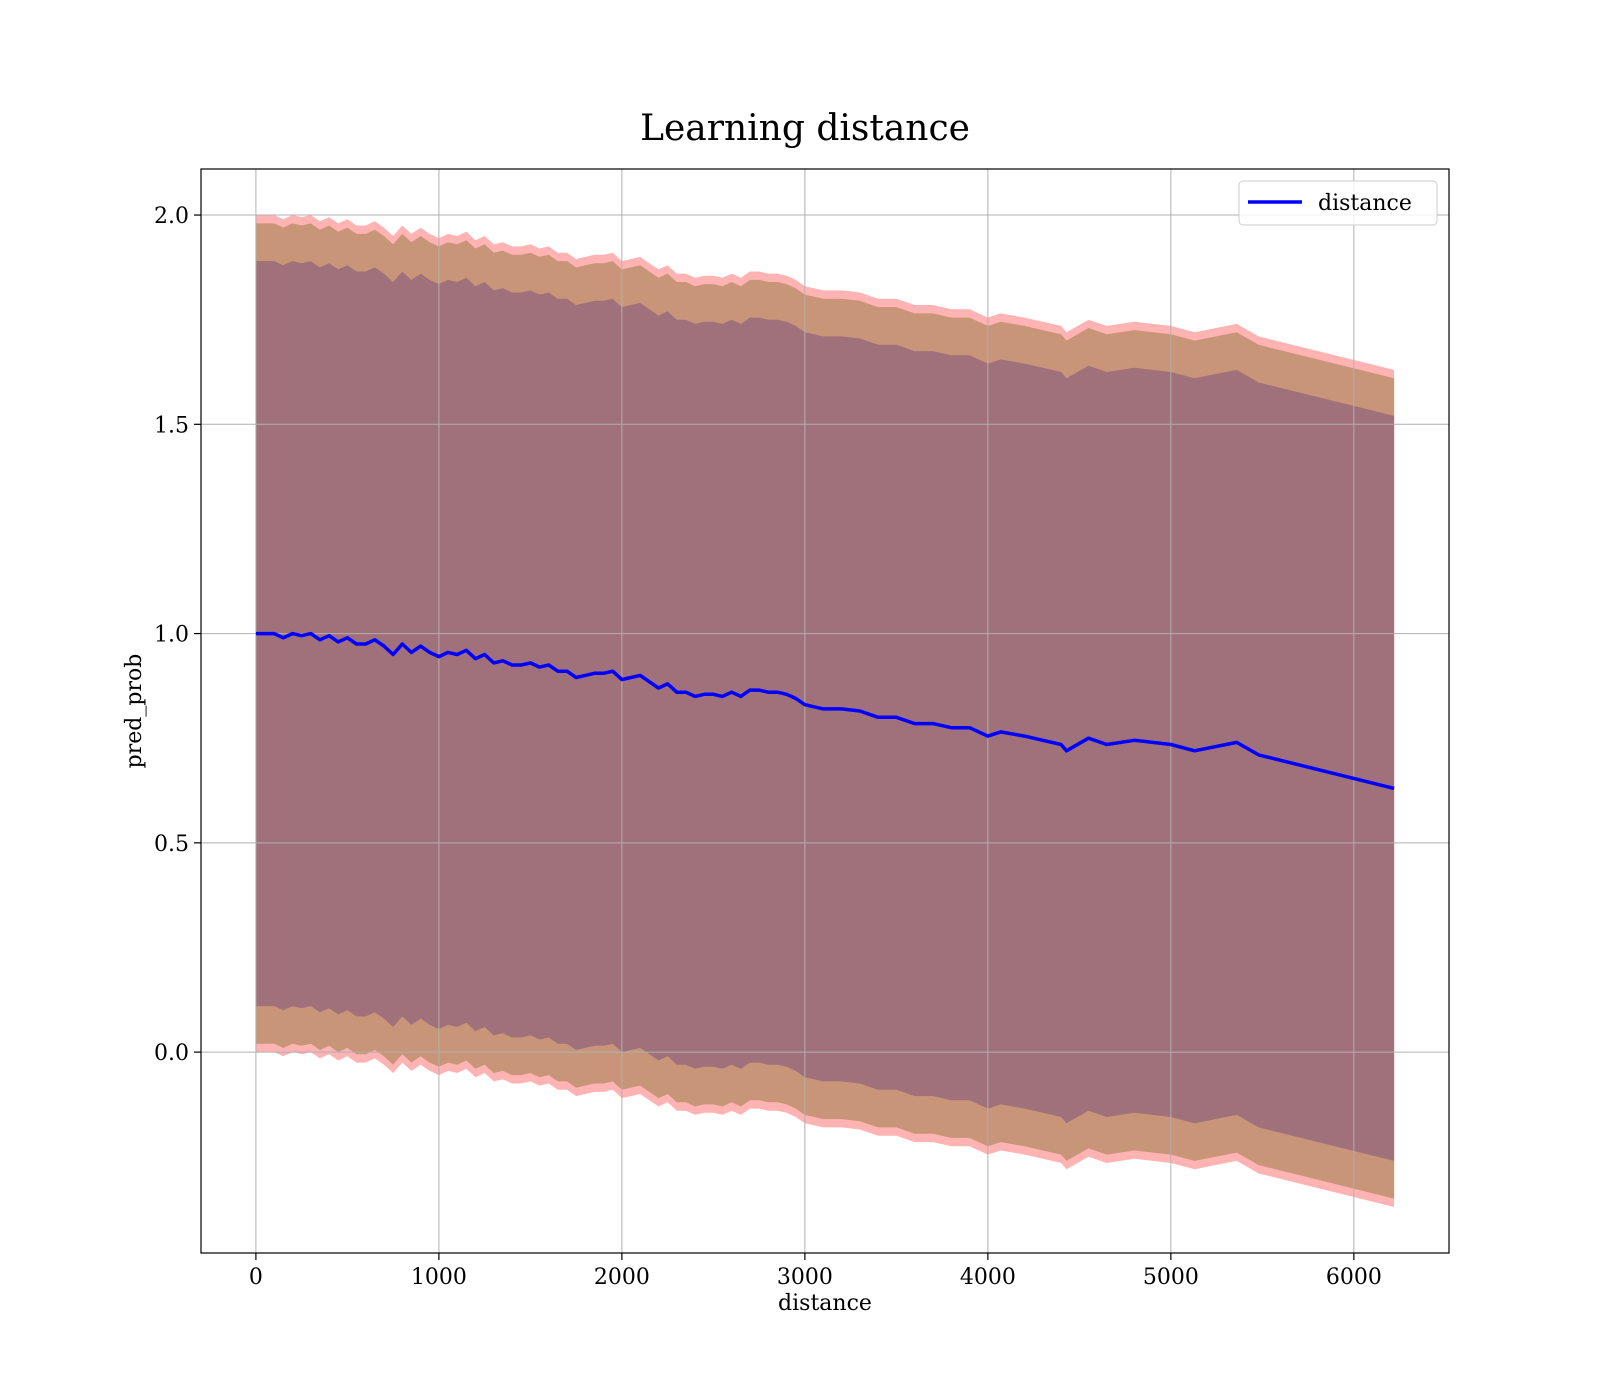  What do you see at coordinates (171, 844) in the screenshot?
I see `y-tick-label: 0.5` at bounding box center [171, 844].